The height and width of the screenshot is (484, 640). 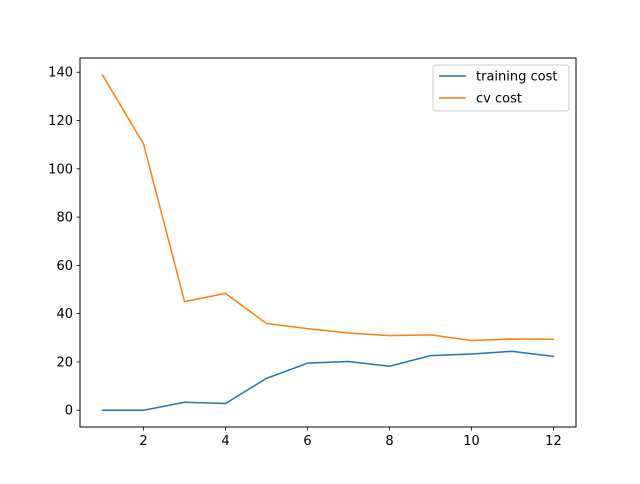 What do you see at coordinates (307, 441) in the screenshot?
I see `x-tick-label: 6` at bounding box center [307, 441].